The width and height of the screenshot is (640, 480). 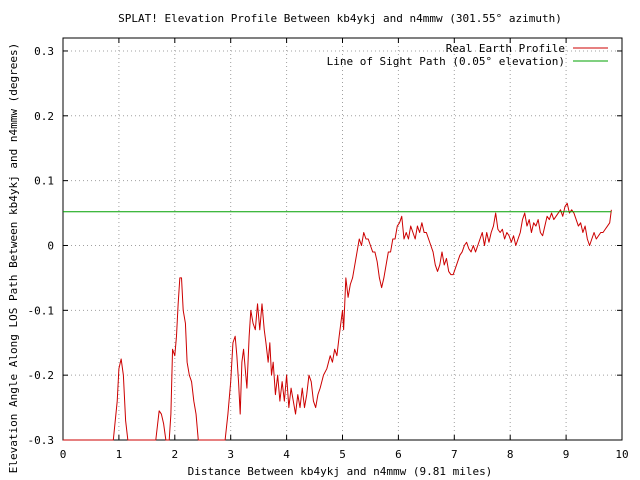 I want to click on y-tick-label: -0.2, so click(x=41, y=375).